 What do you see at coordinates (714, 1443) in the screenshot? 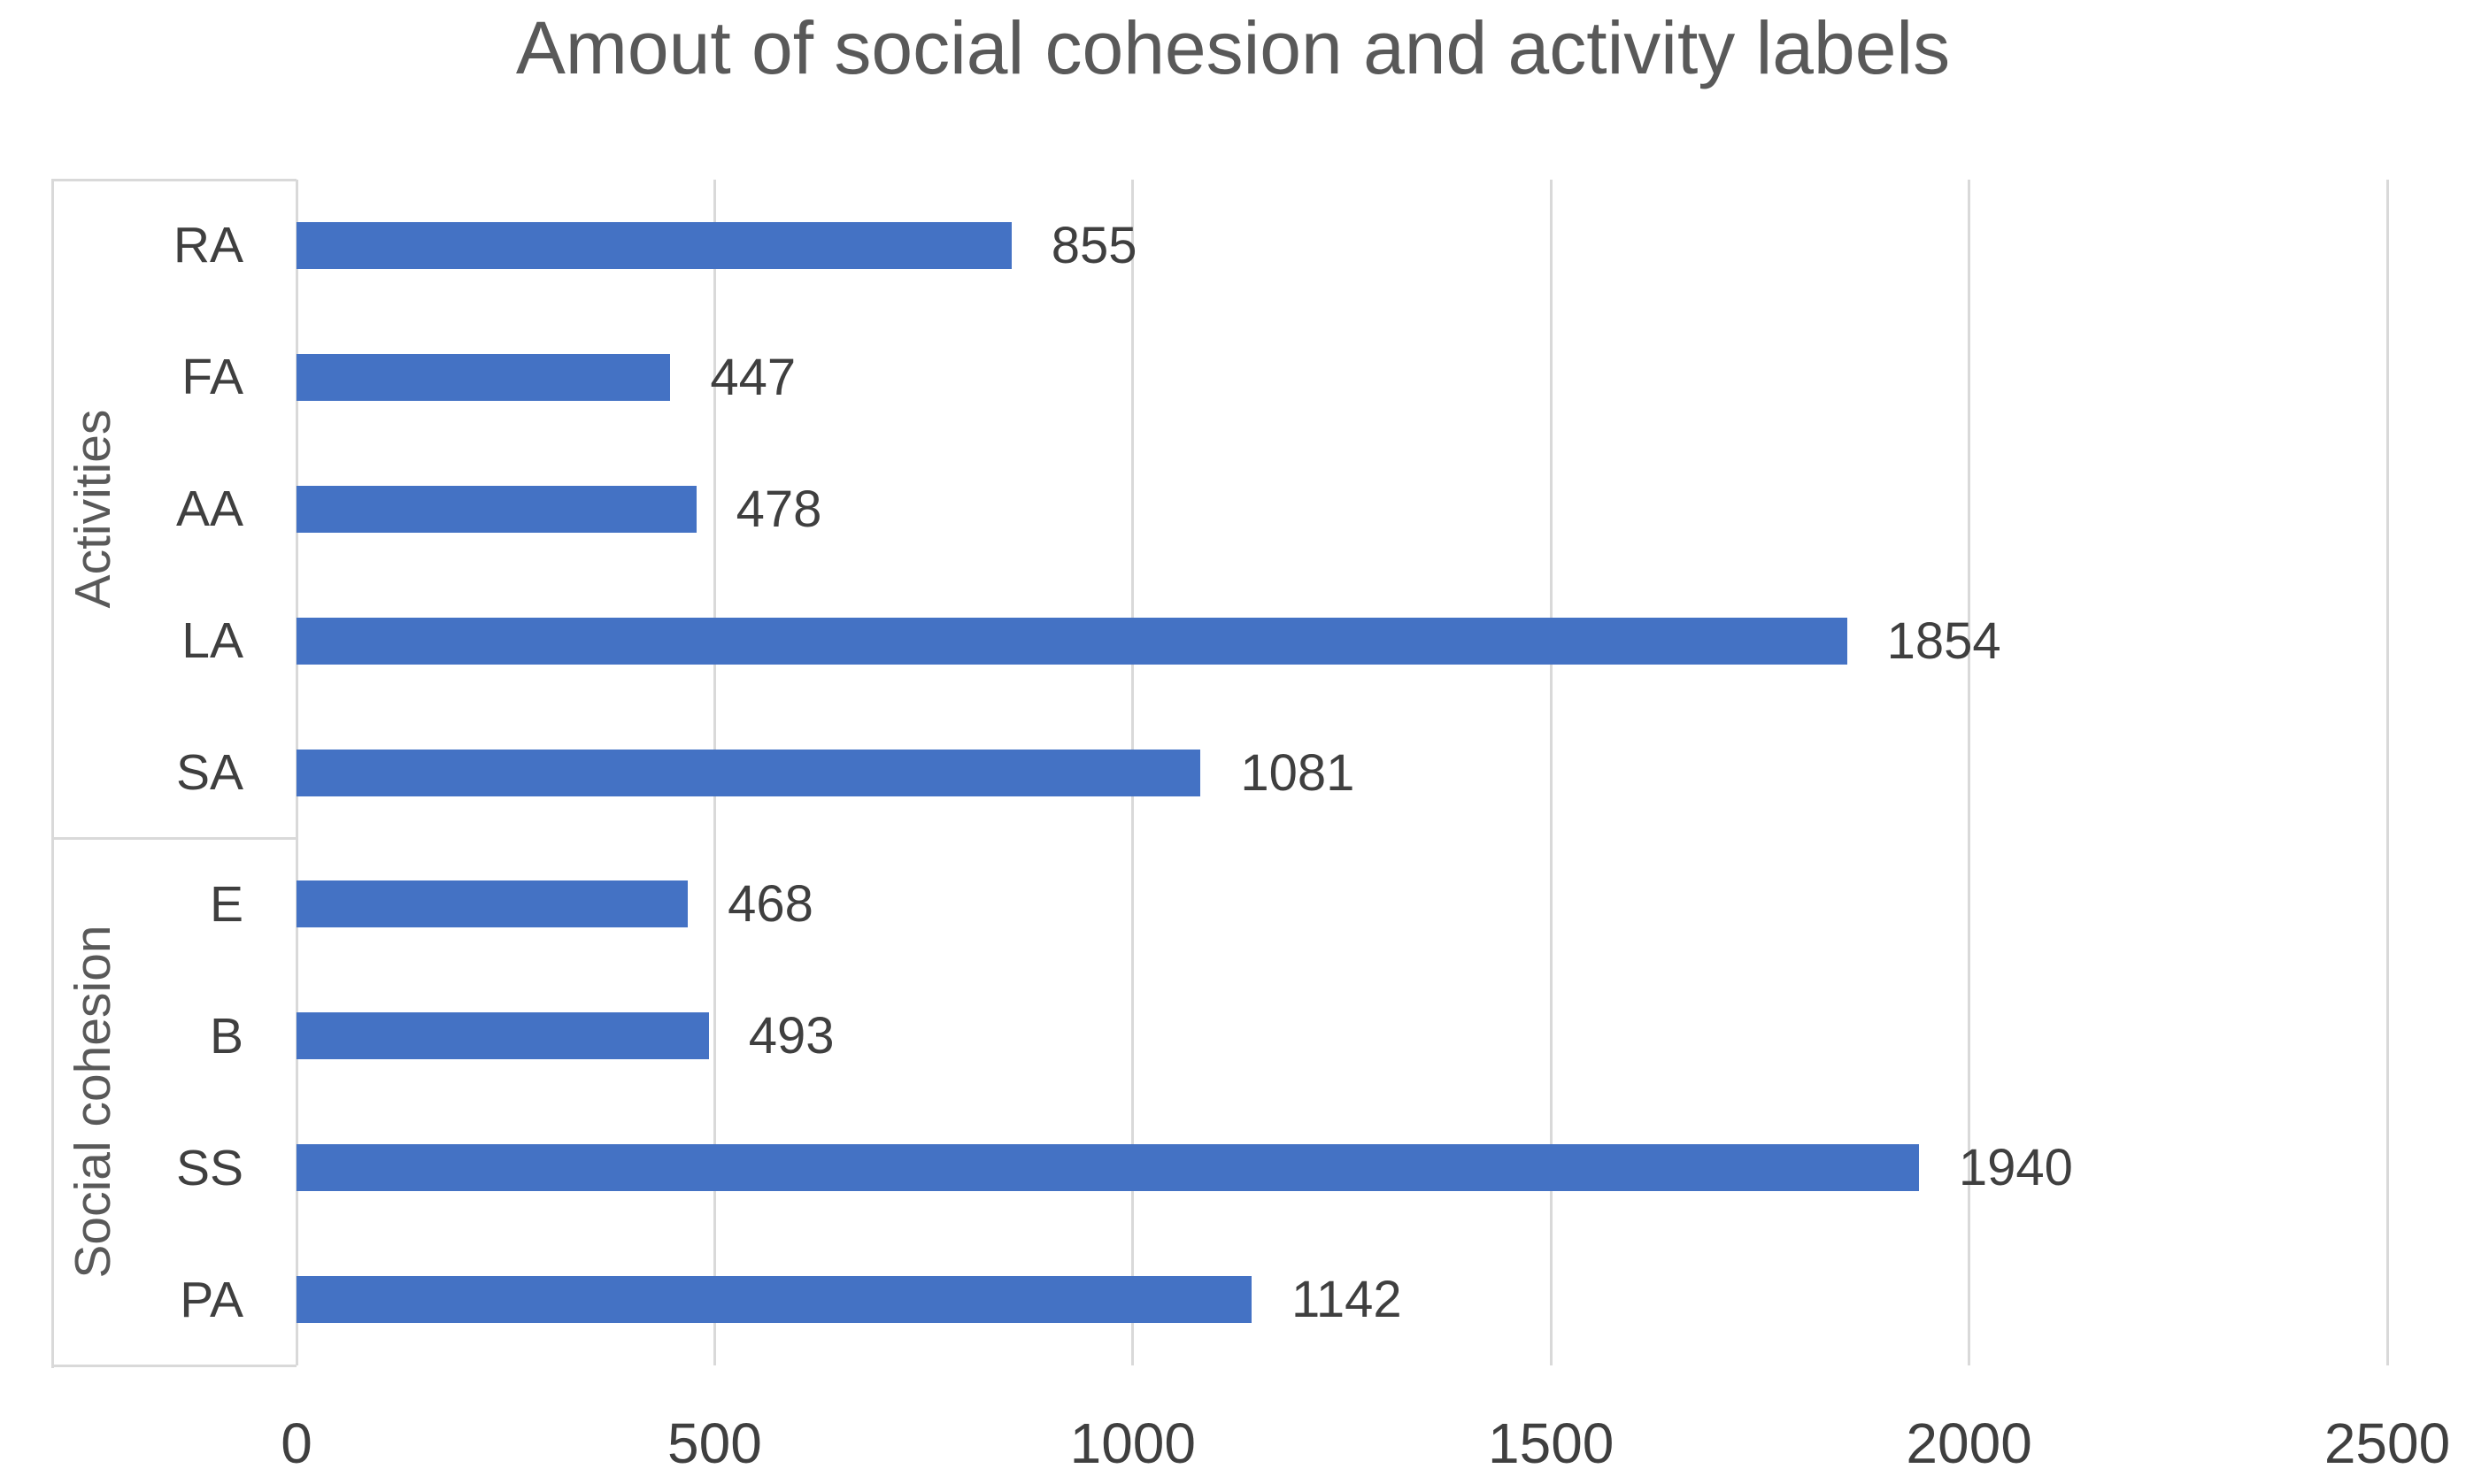
I see `x-axis-tick-label: 500` at bounding box center [714, 1443].